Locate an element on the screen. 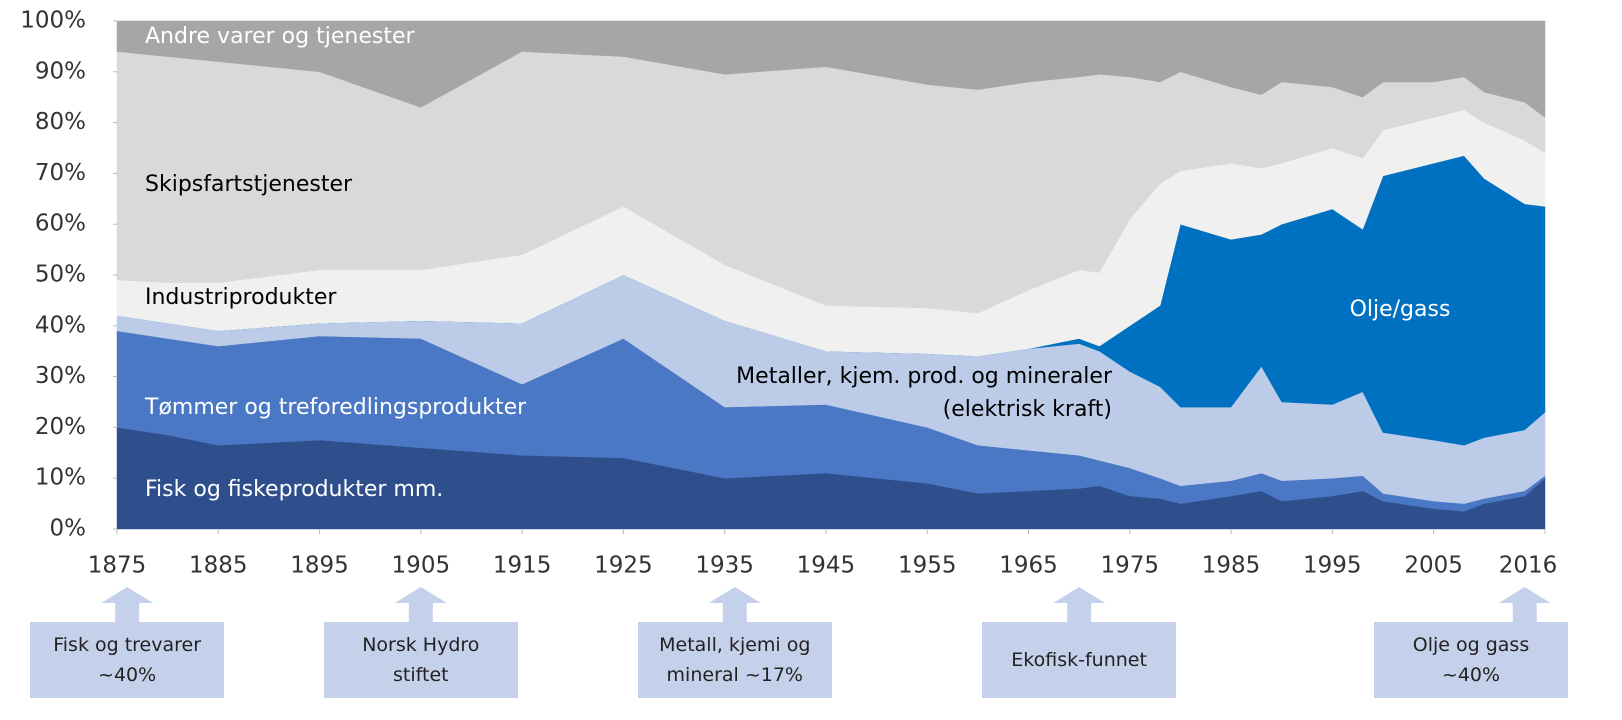 This screenshot has width=1622, height=720. x-tick-label: 1965 is located at coordinates (1028, 566).